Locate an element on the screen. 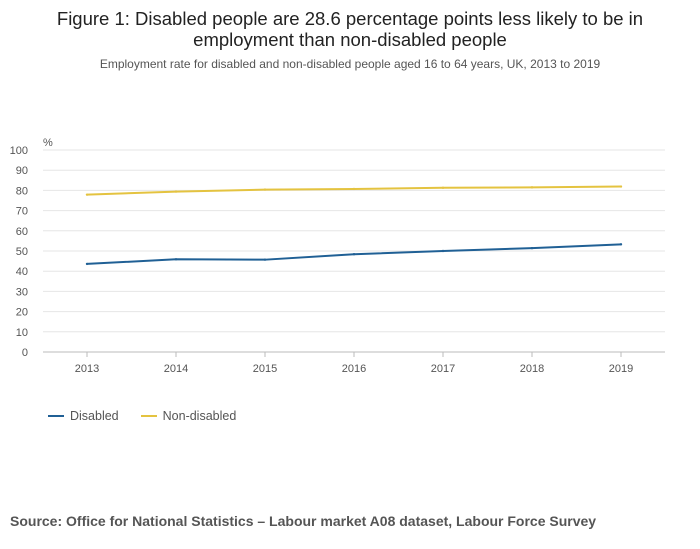  legend-swatch-non-disabled is located at coordinates (148, 416).